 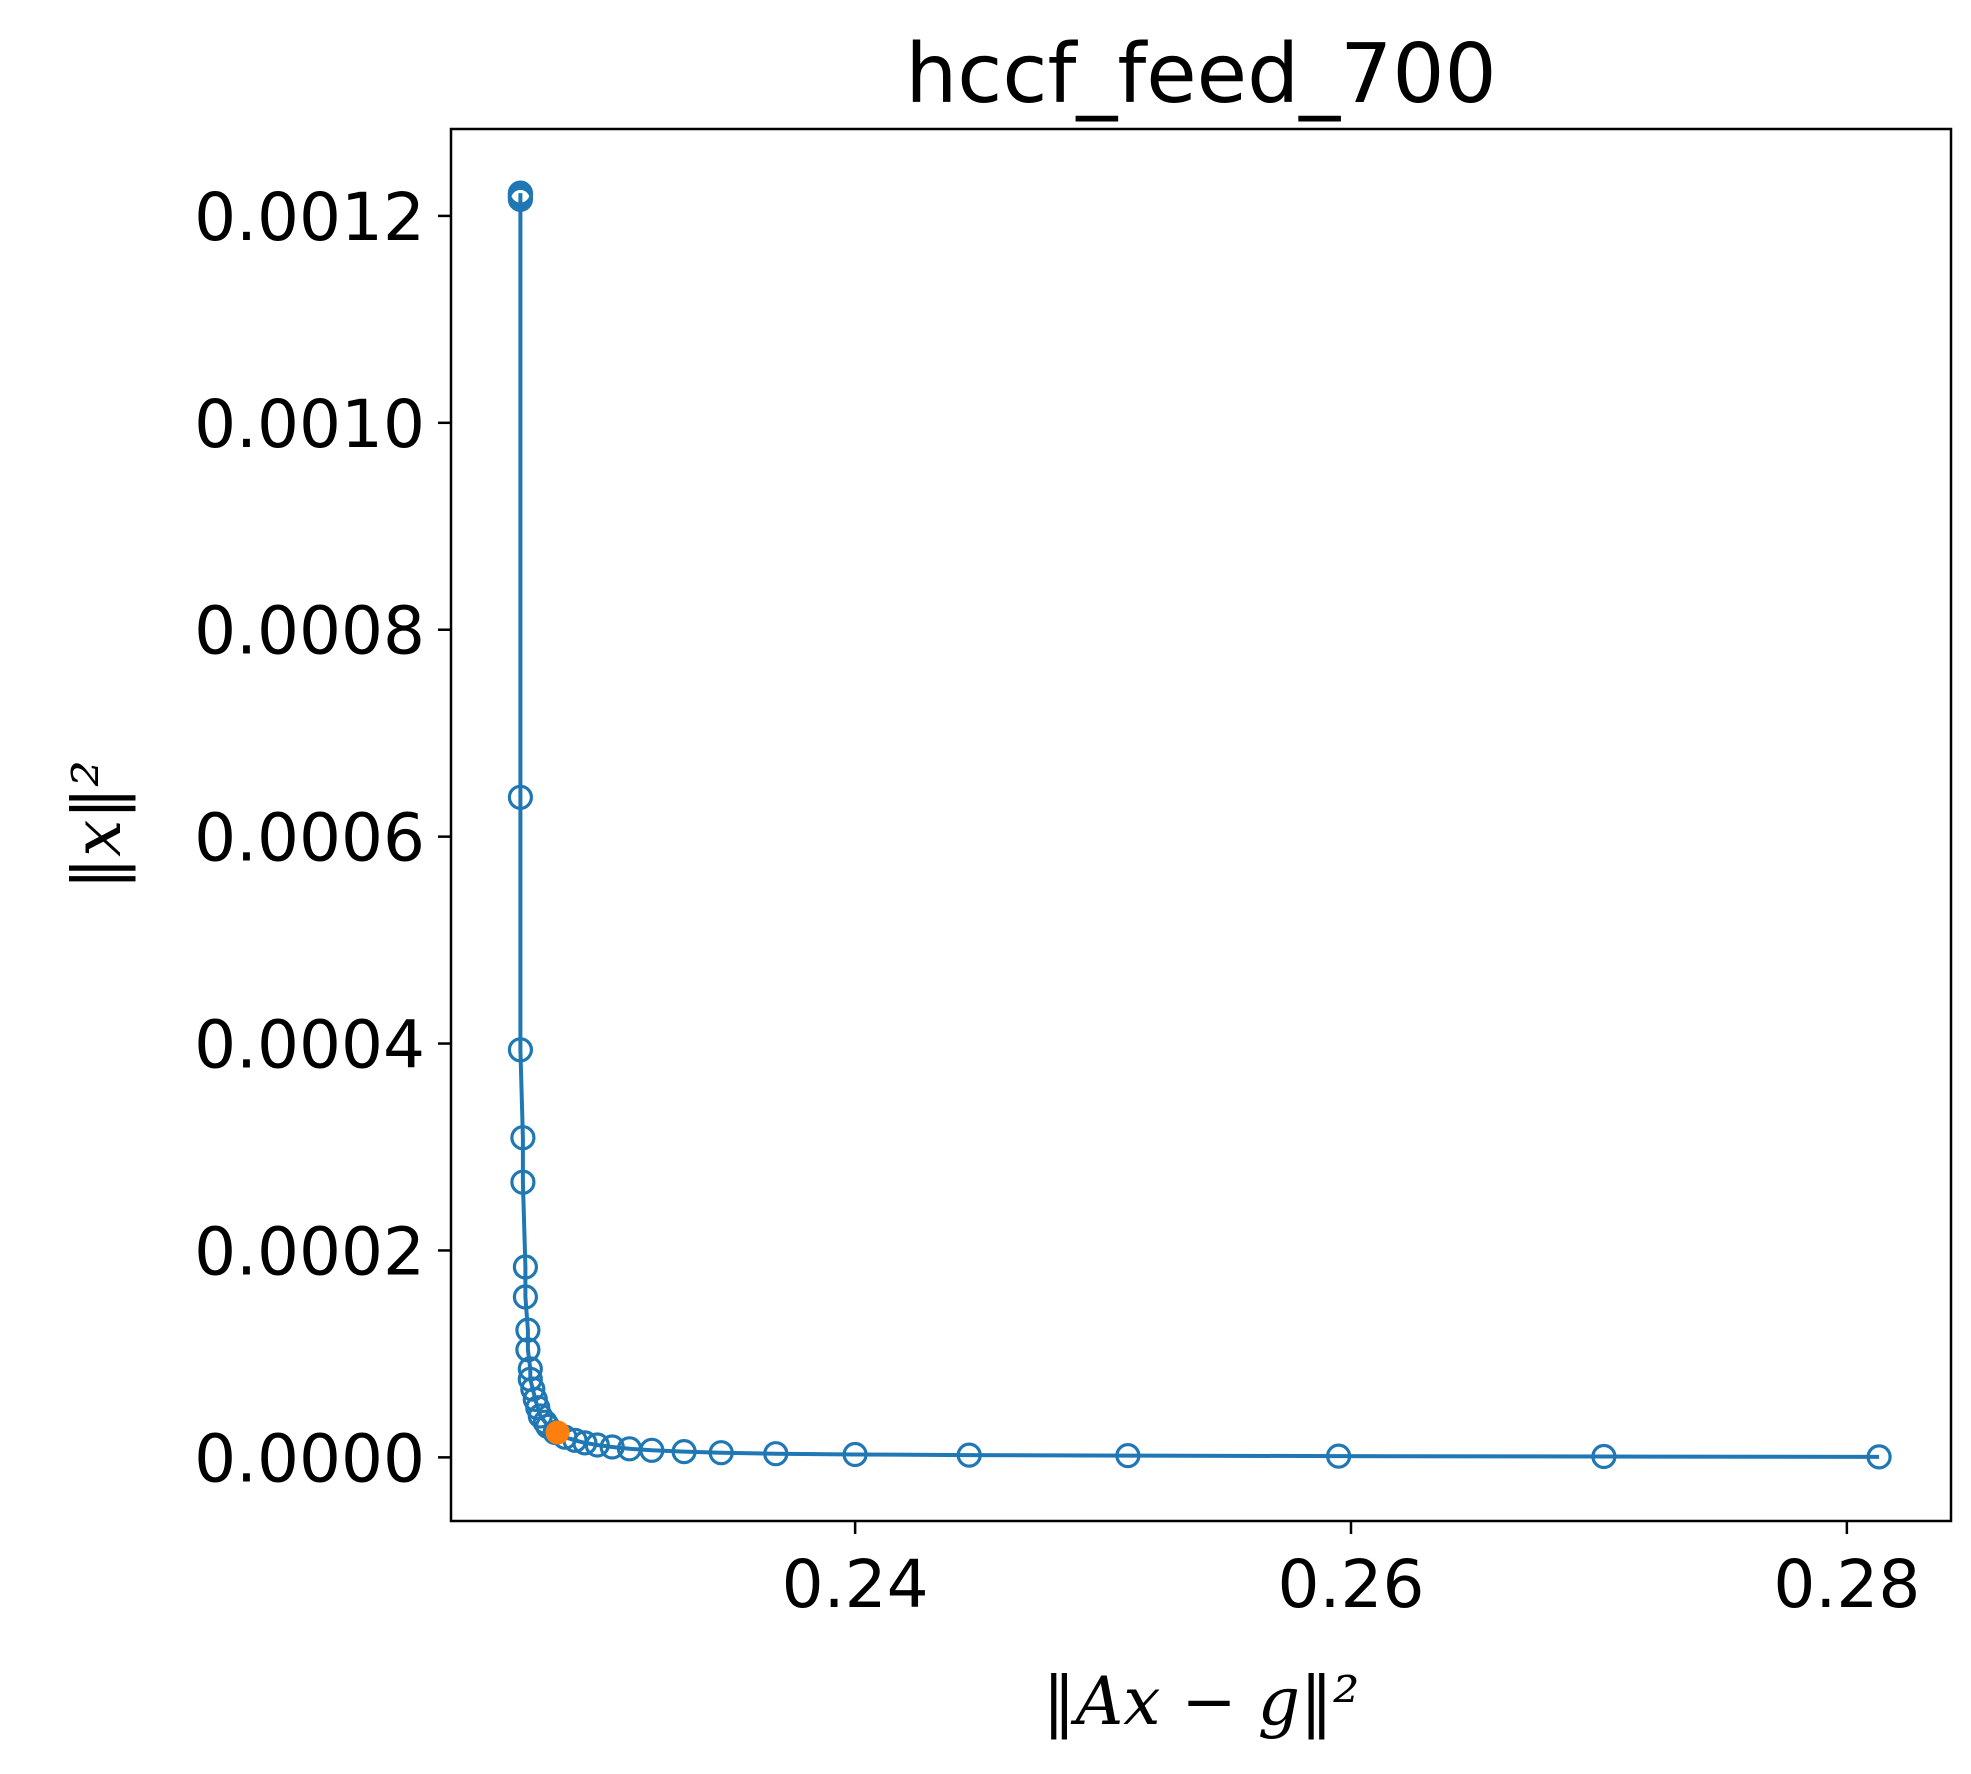 I want to click on y-tick-label: 0.0004, so click(x=309, y=1045).